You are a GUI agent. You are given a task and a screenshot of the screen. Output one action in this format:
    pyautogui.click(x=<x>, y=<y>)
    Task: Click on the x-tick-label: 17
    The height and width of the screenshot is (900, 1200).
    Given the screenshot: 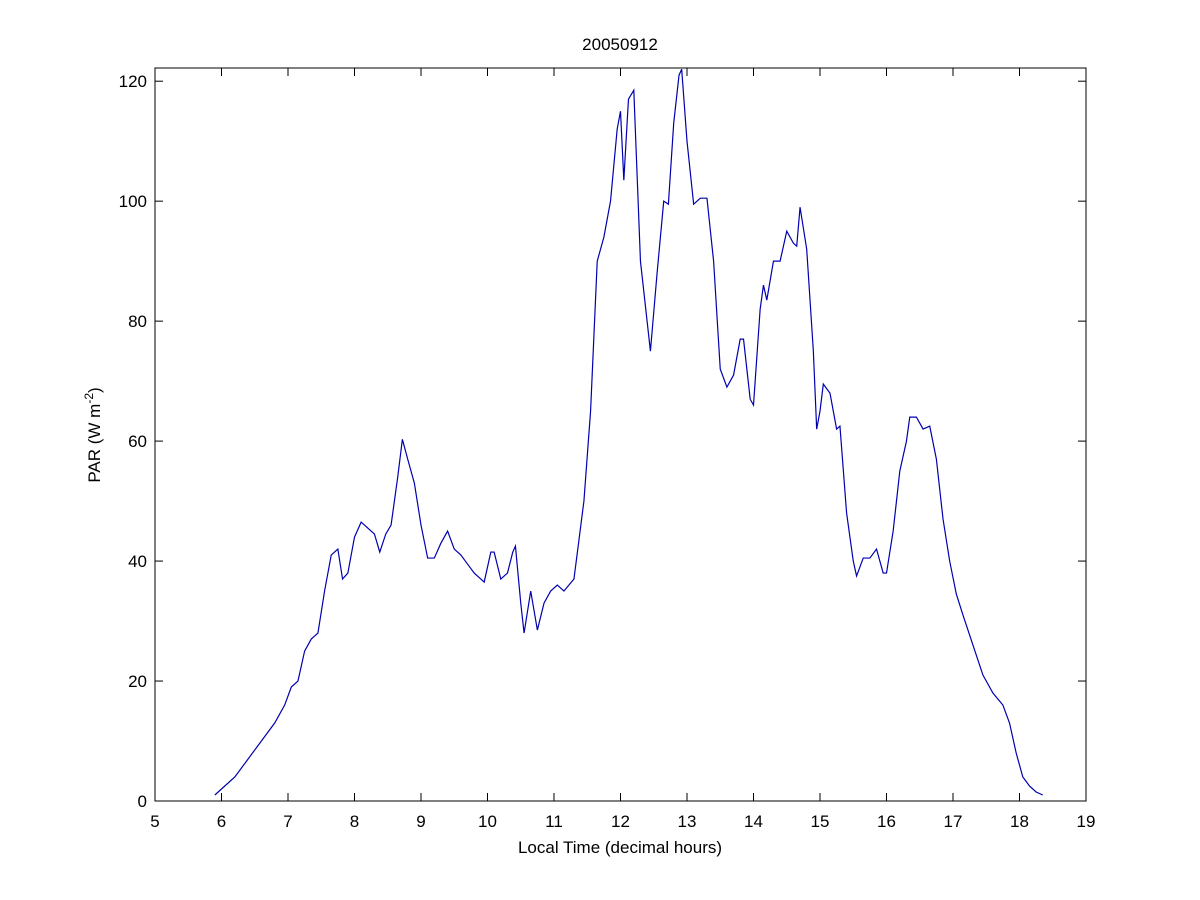 What is the action you would take?
    pyautogui.click(x=953, y=821)
    